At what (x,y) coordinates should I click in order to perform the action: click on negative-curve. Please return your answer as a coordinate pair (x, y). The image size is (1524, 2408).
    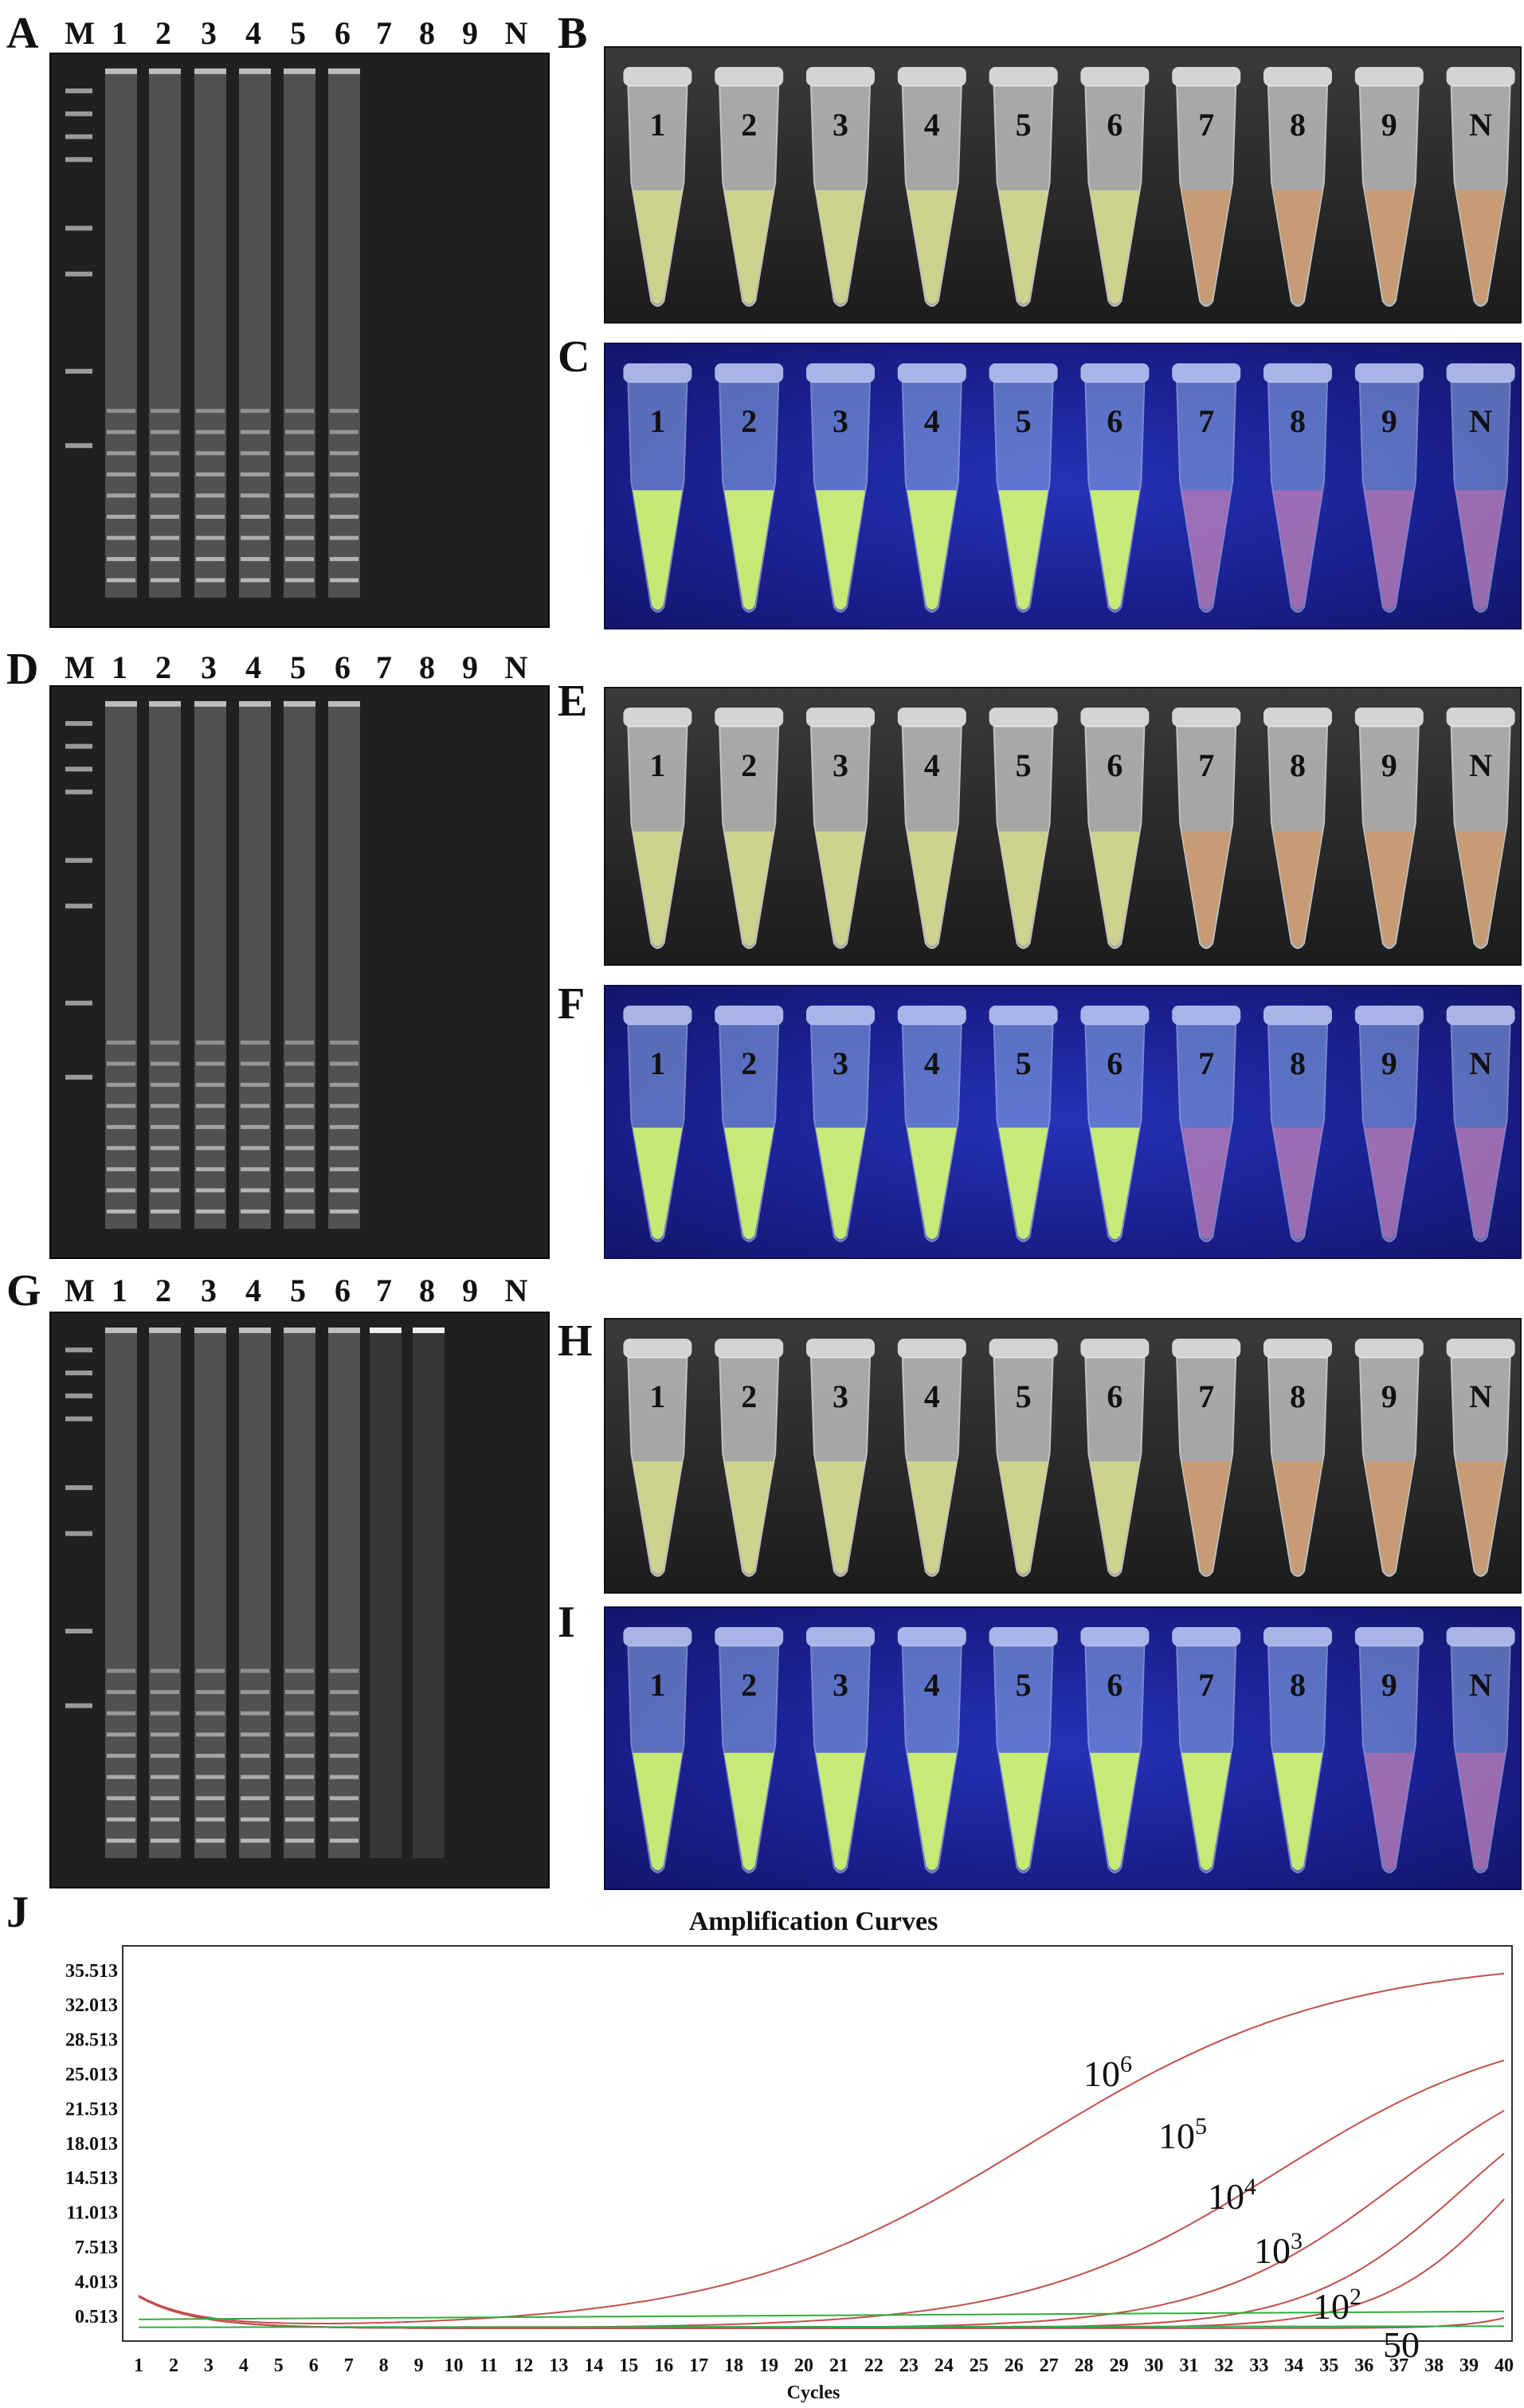
    Looking at the image, I should click on (822, 2315).